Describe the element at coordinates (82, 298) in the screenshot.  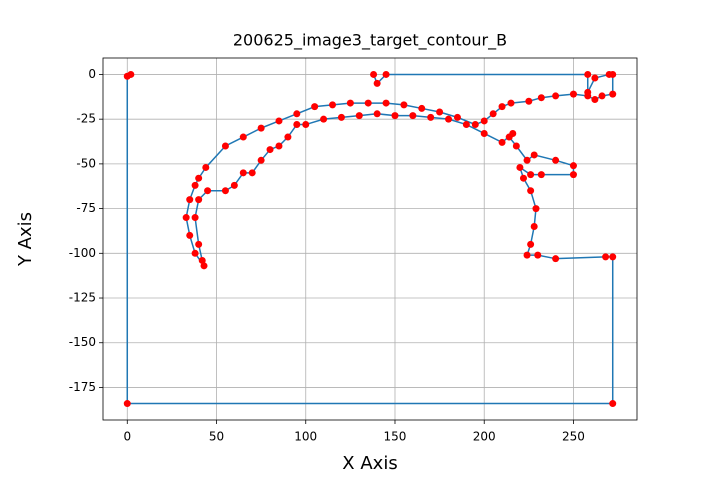
I see `y-tick-label: -125` at that location.